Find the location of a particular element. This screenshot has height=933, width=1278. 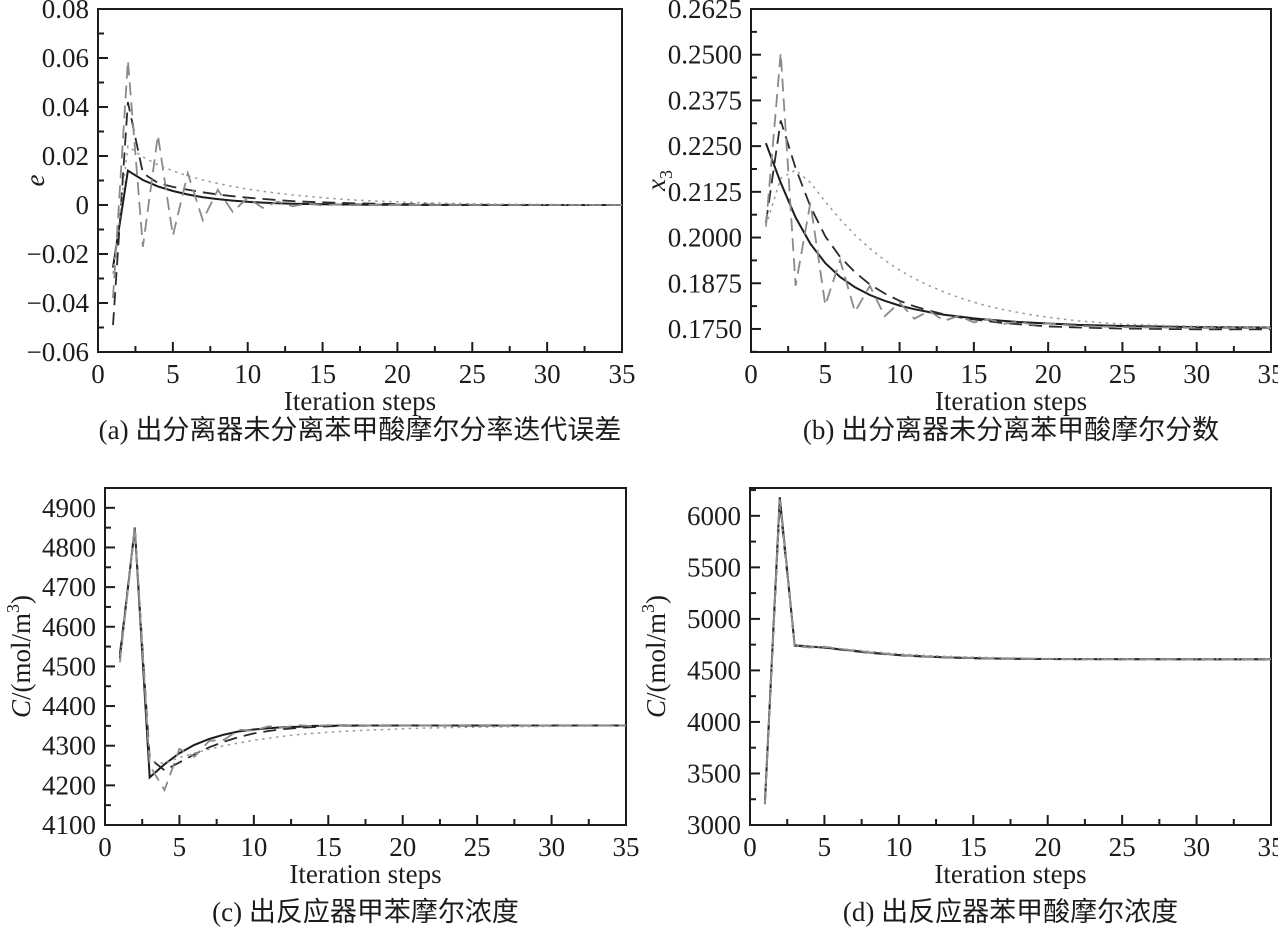

y-tick-label: 4300 is located at coordinates (69, 746).